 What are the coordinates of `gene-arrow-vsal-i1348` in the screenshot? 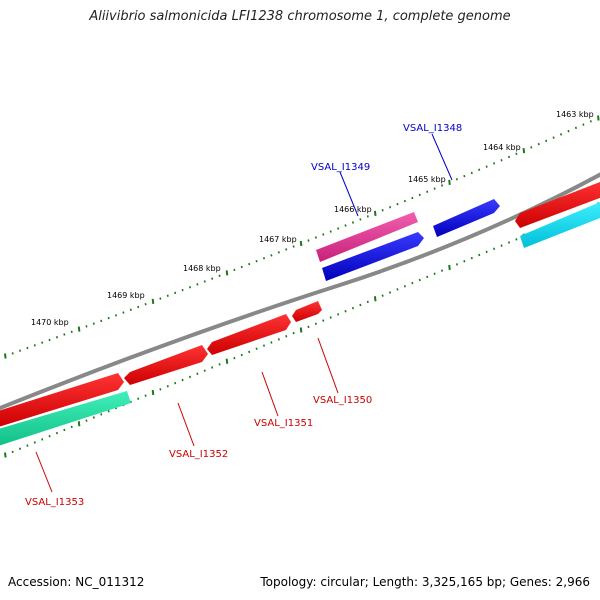 It's located at (466, 218).